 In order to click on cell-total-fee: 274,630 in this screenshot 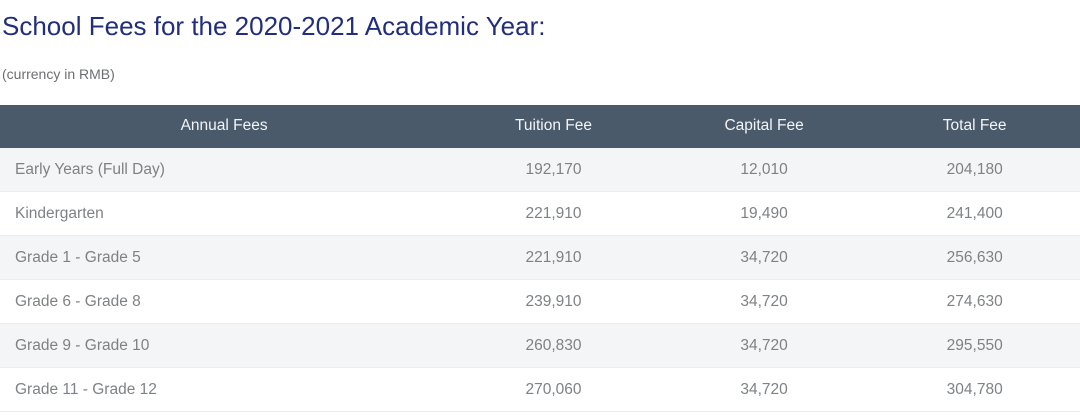, I will do `click(974, 301)`.